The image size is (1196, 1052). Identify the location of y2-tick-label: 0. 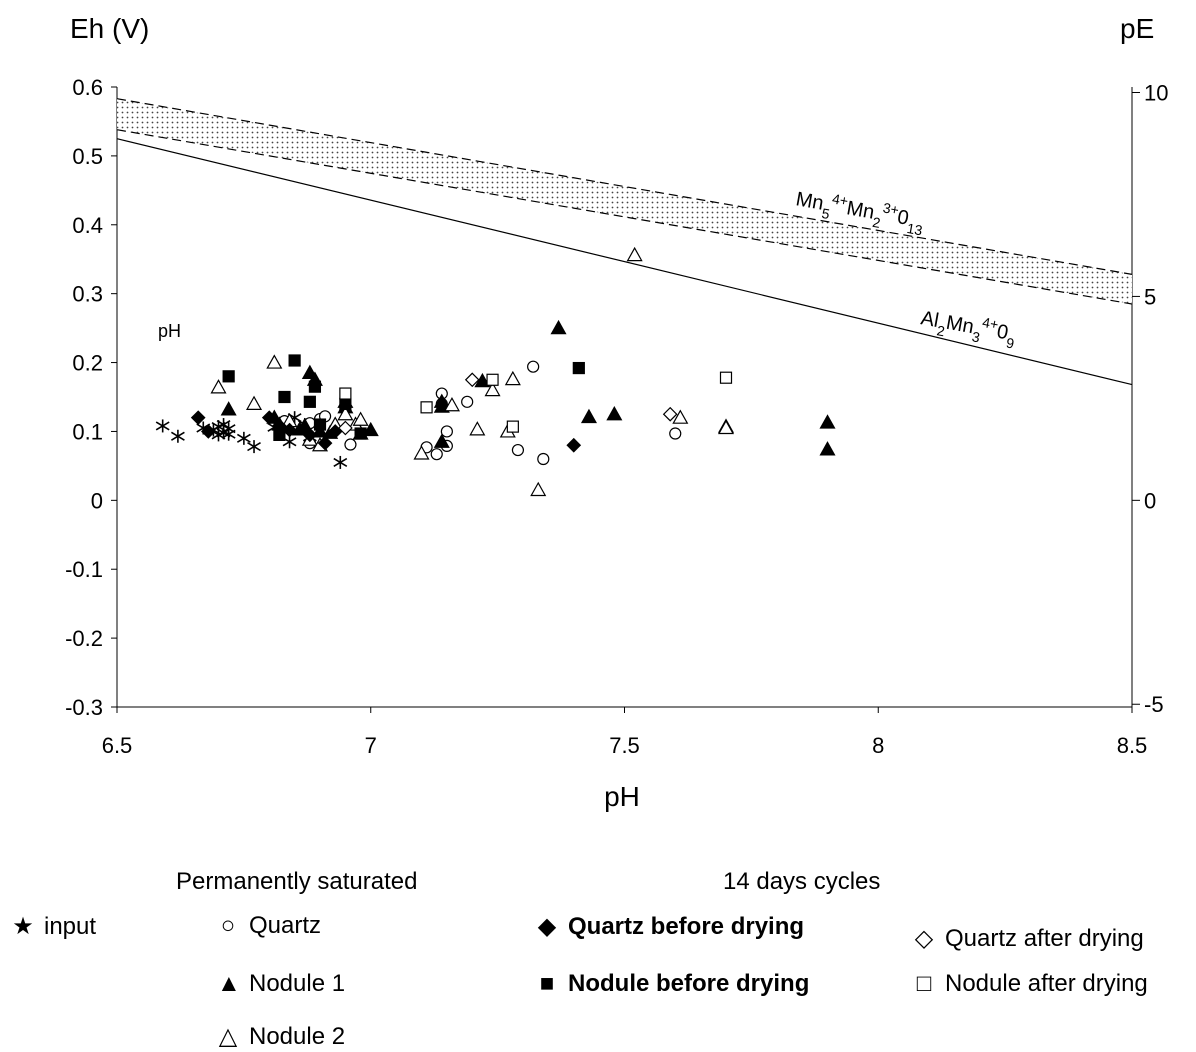
(1150, 500).